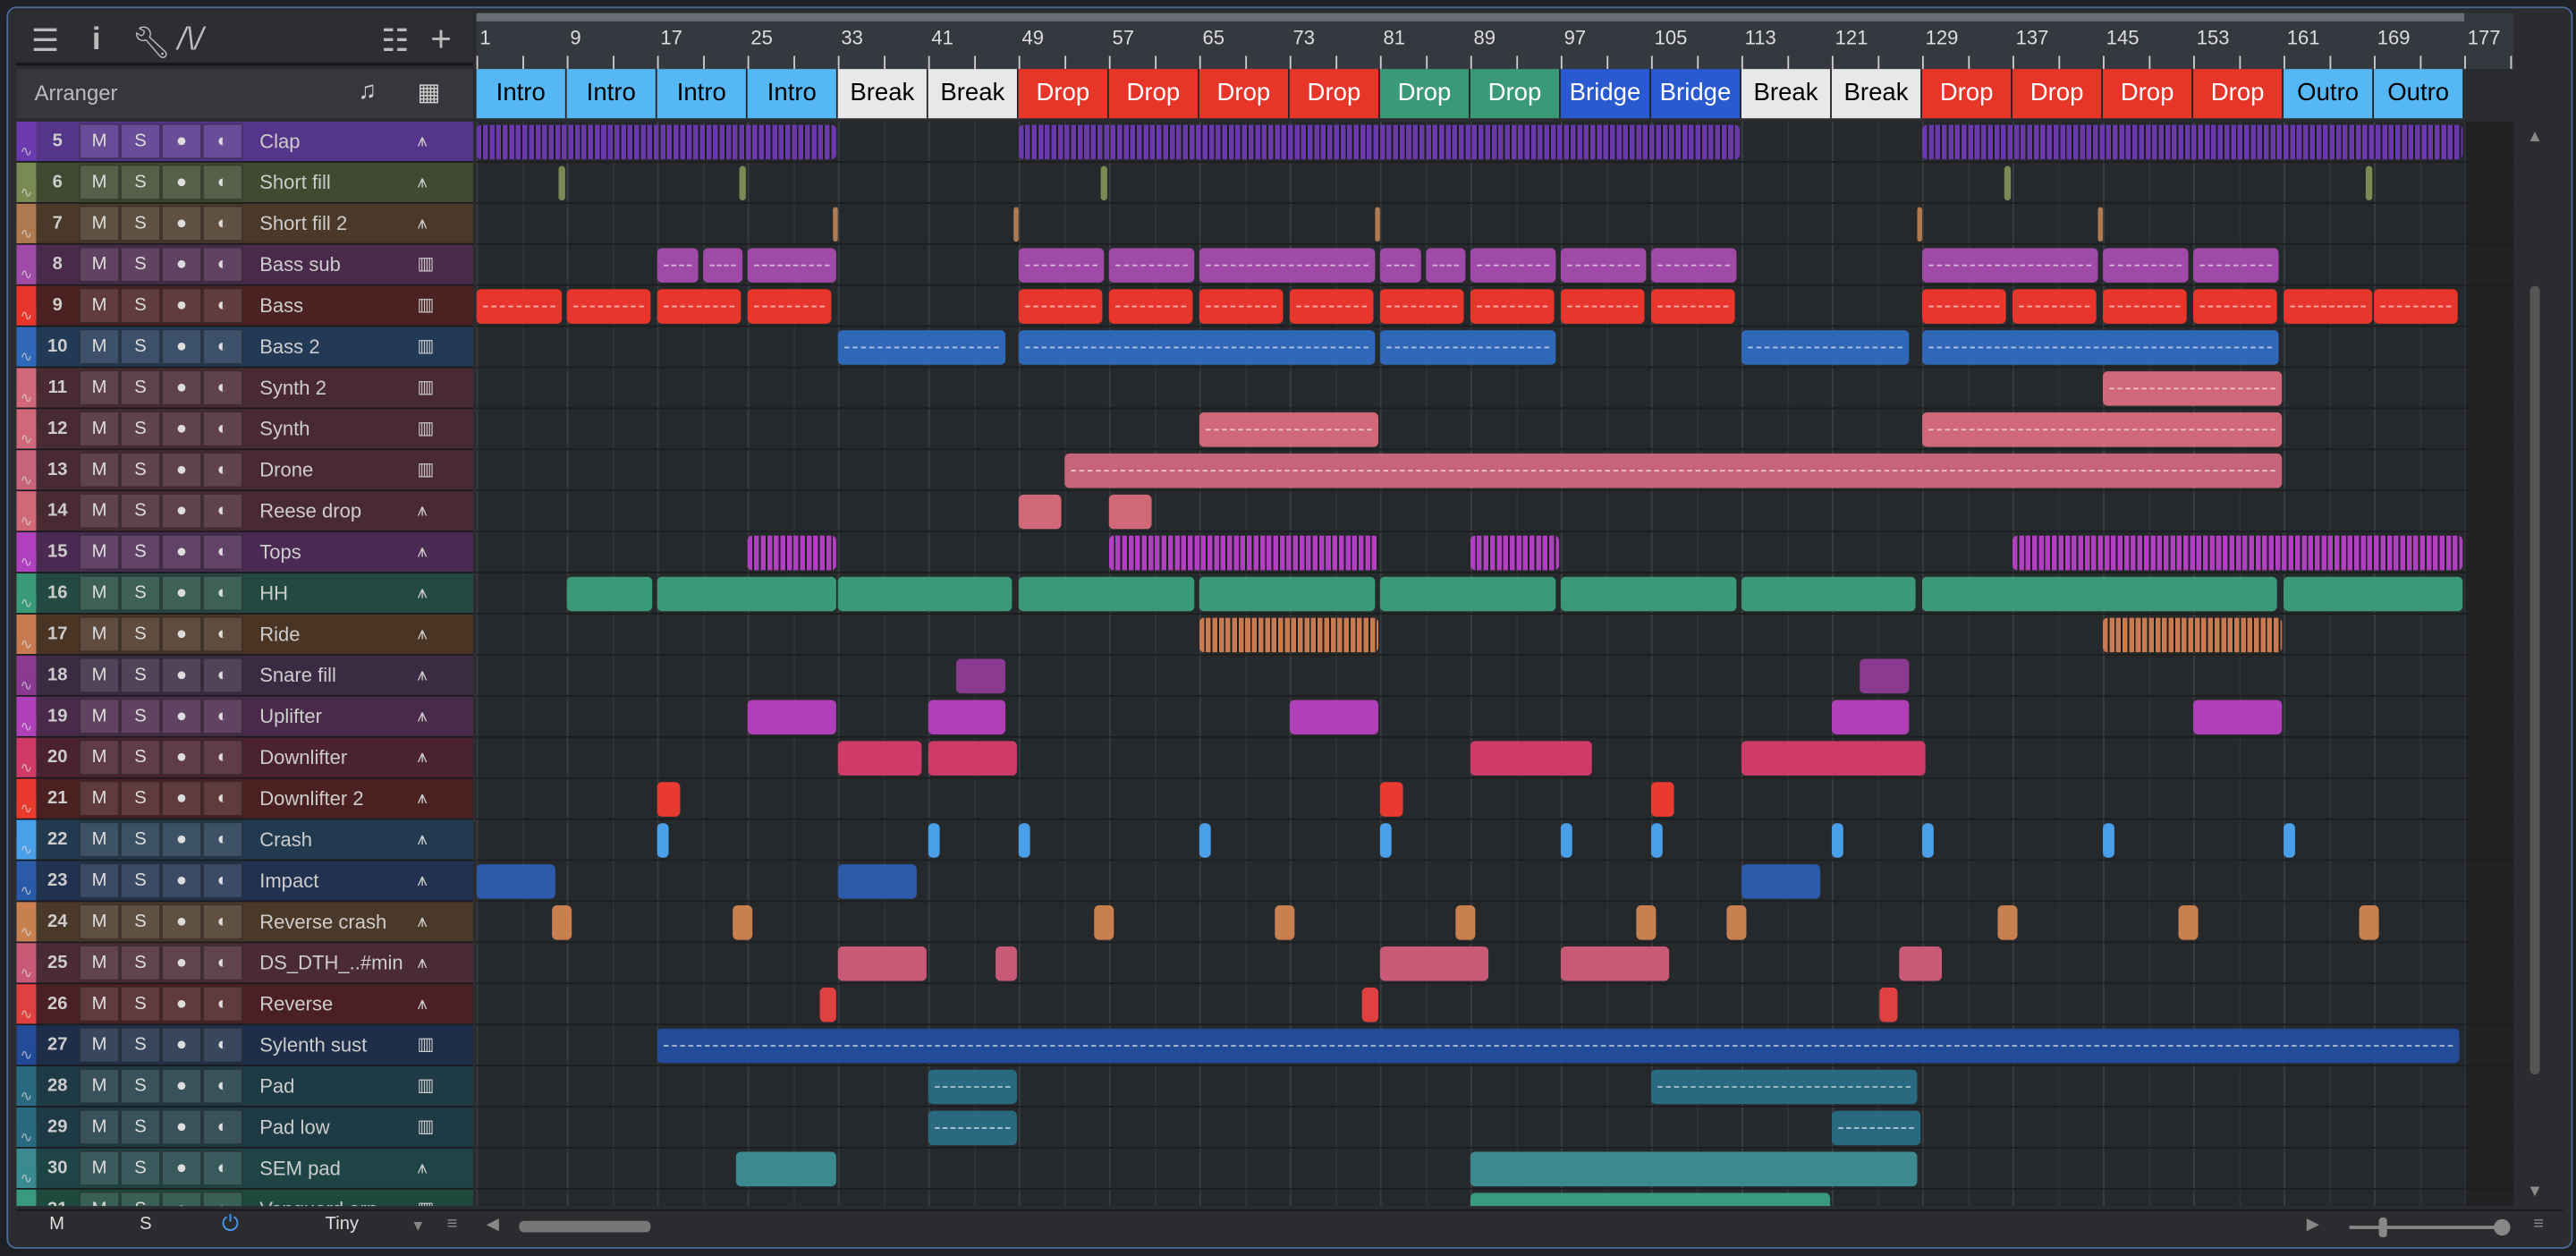  I want to click on track-header: ∿ 21 M S ● ◐ Downlifter 2 ⩚, so click(244, 799).